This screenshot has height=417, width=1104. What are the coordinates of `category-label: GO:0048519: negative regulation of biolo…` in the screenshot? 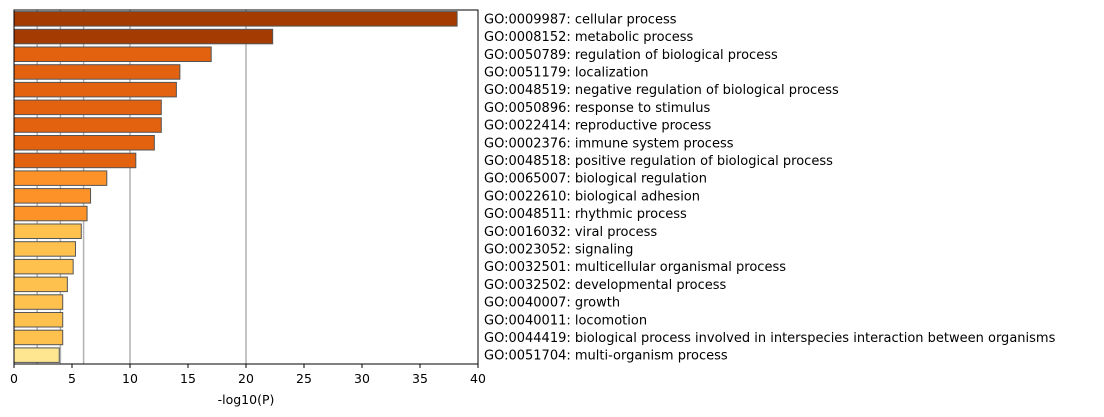 It's located at (661, 90).